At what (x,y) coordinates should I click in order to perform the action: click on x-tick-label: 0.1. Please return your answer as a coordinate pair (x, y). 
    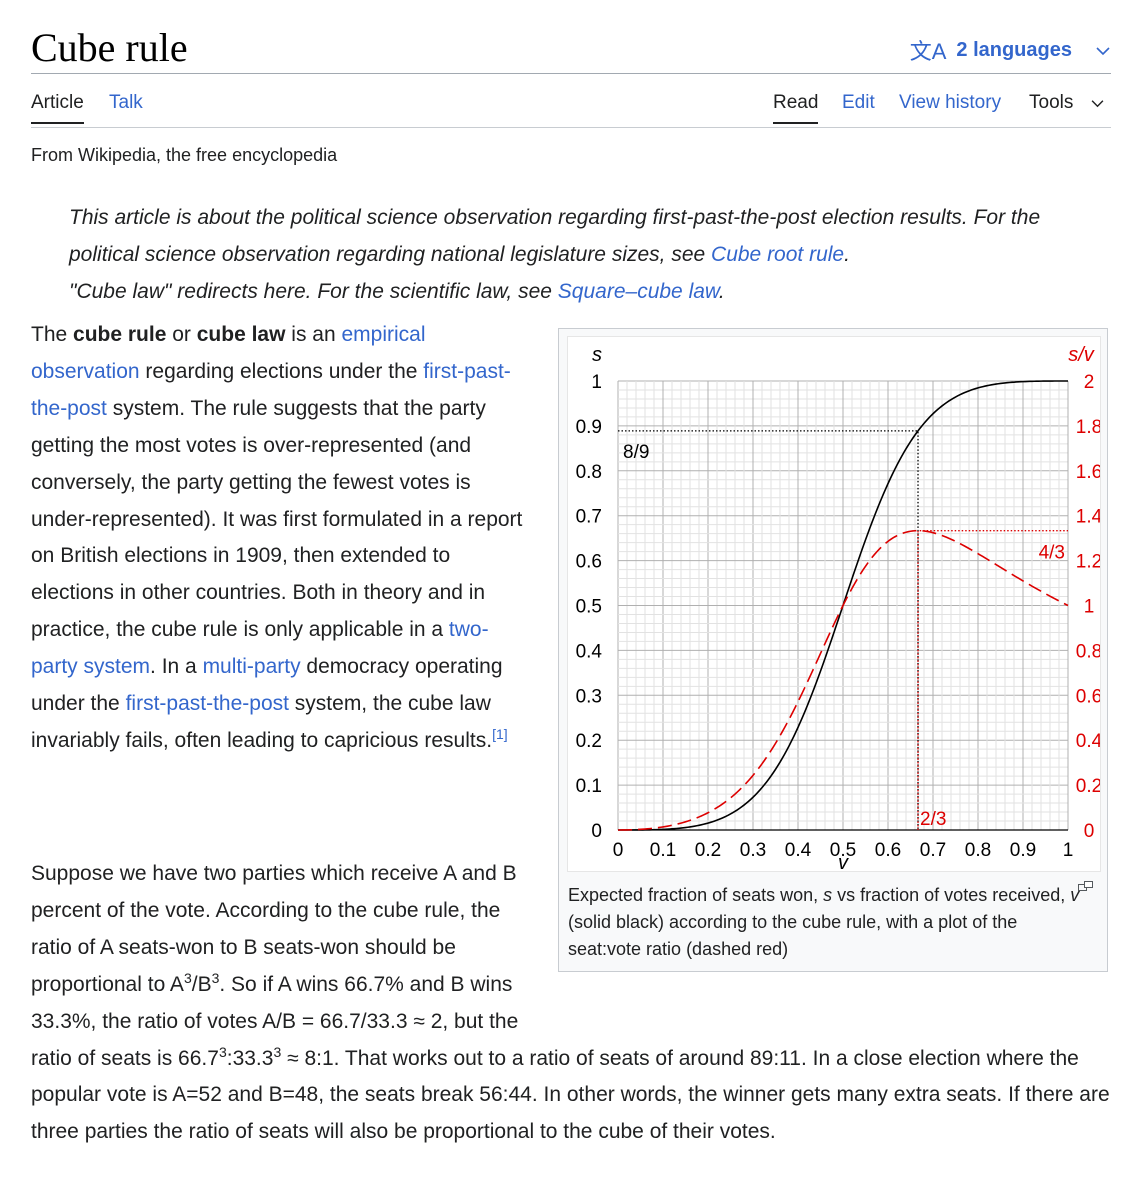
    Looking at the image, I should click on (663, 850).